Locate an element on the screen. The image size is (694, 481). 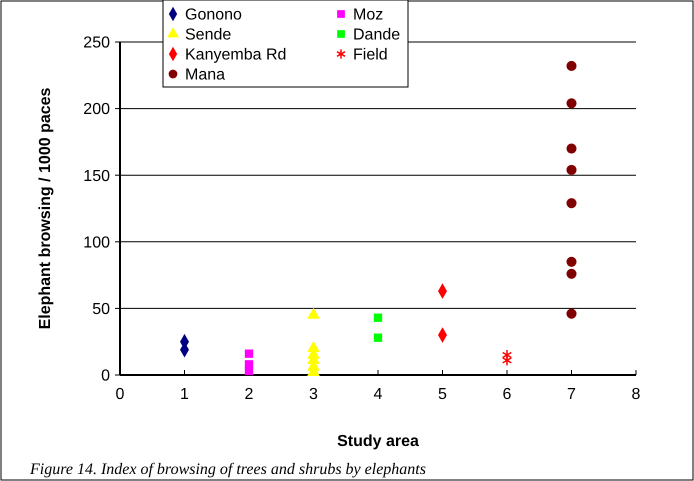
legend-label: Moz is located at coordinates (368, 15).